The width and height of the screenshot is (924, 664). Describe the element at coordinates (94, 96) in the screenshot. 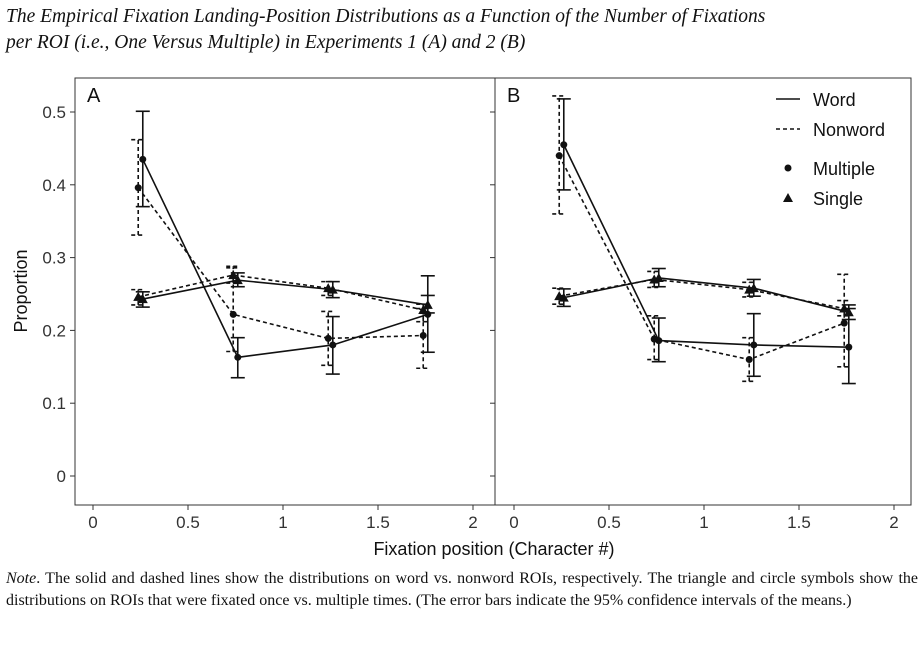

I see `panel-label: A` at that location.